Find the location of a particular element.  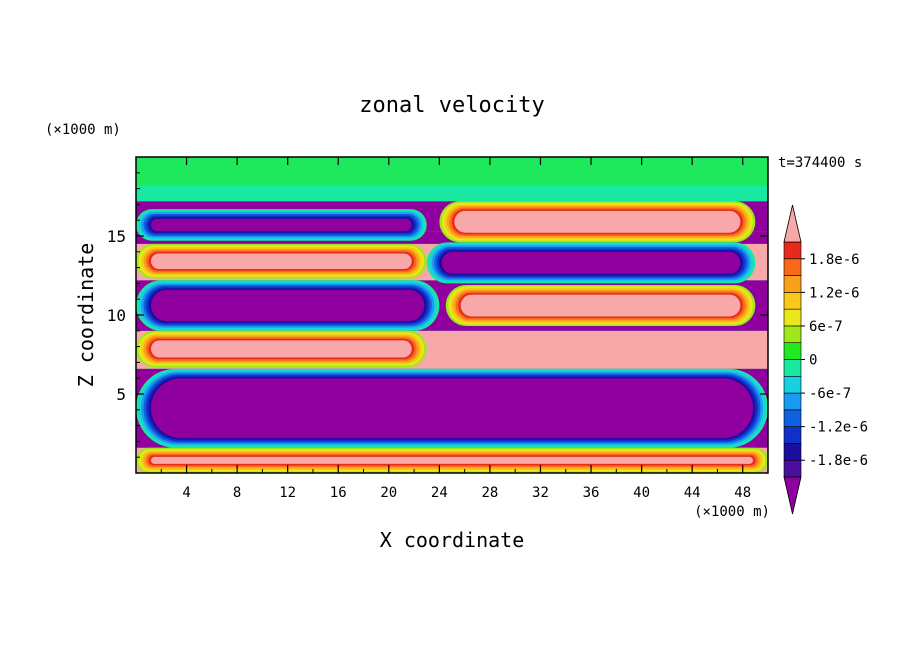

colorbar-tick-label: -6e-7 is located at coordinates (830, 394).